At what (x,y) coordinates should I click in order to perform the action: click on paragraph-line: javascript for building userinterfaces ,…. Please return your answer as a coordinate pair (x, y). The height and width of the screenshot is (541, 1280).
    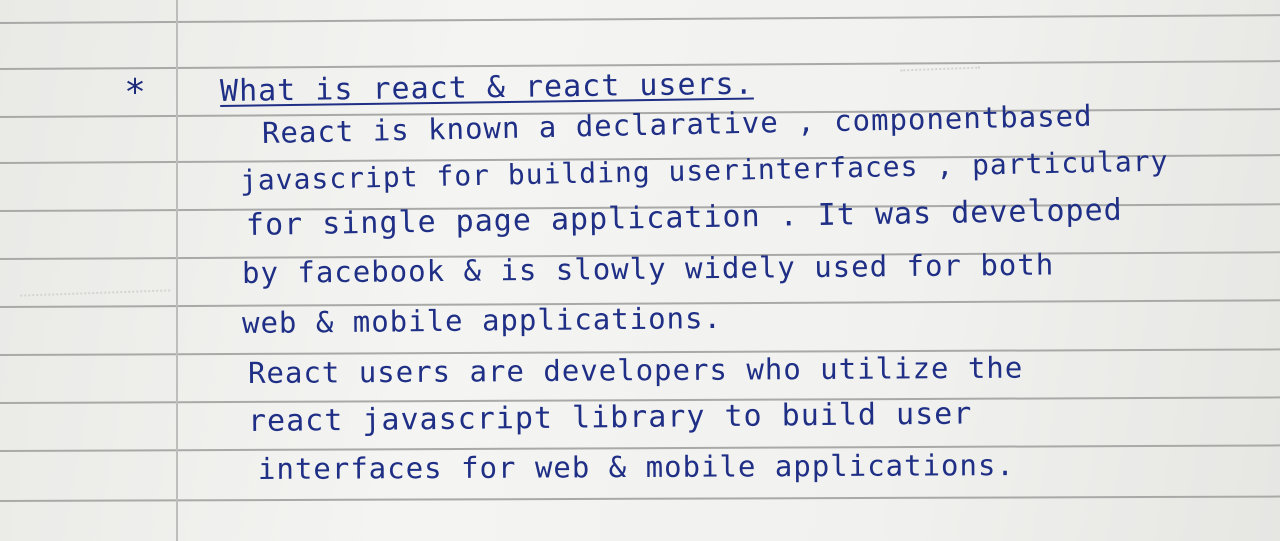
    Looking at the image, I should click on (704, 170).